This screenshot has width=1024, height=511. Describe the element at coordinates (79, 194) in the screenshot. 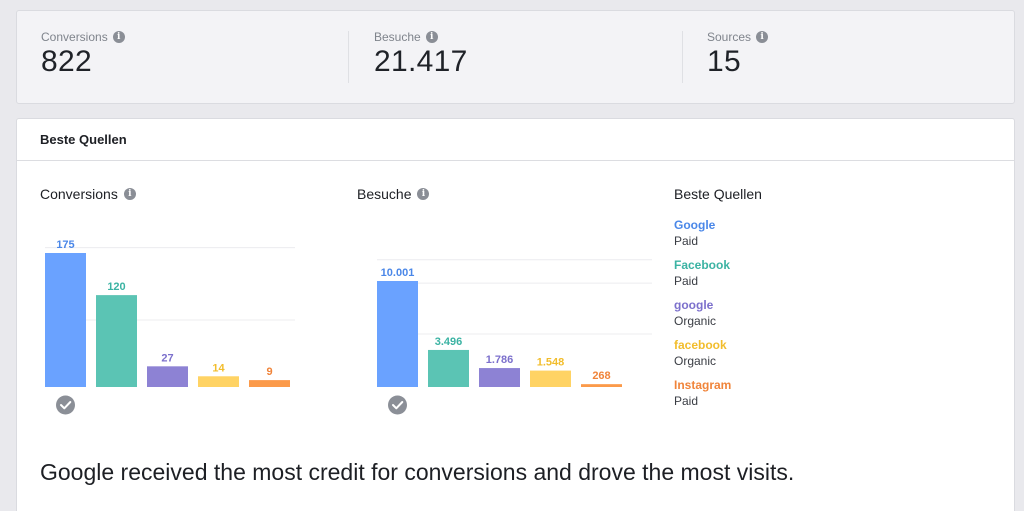

I see `conversions-chart-label: Conversions` at that location.